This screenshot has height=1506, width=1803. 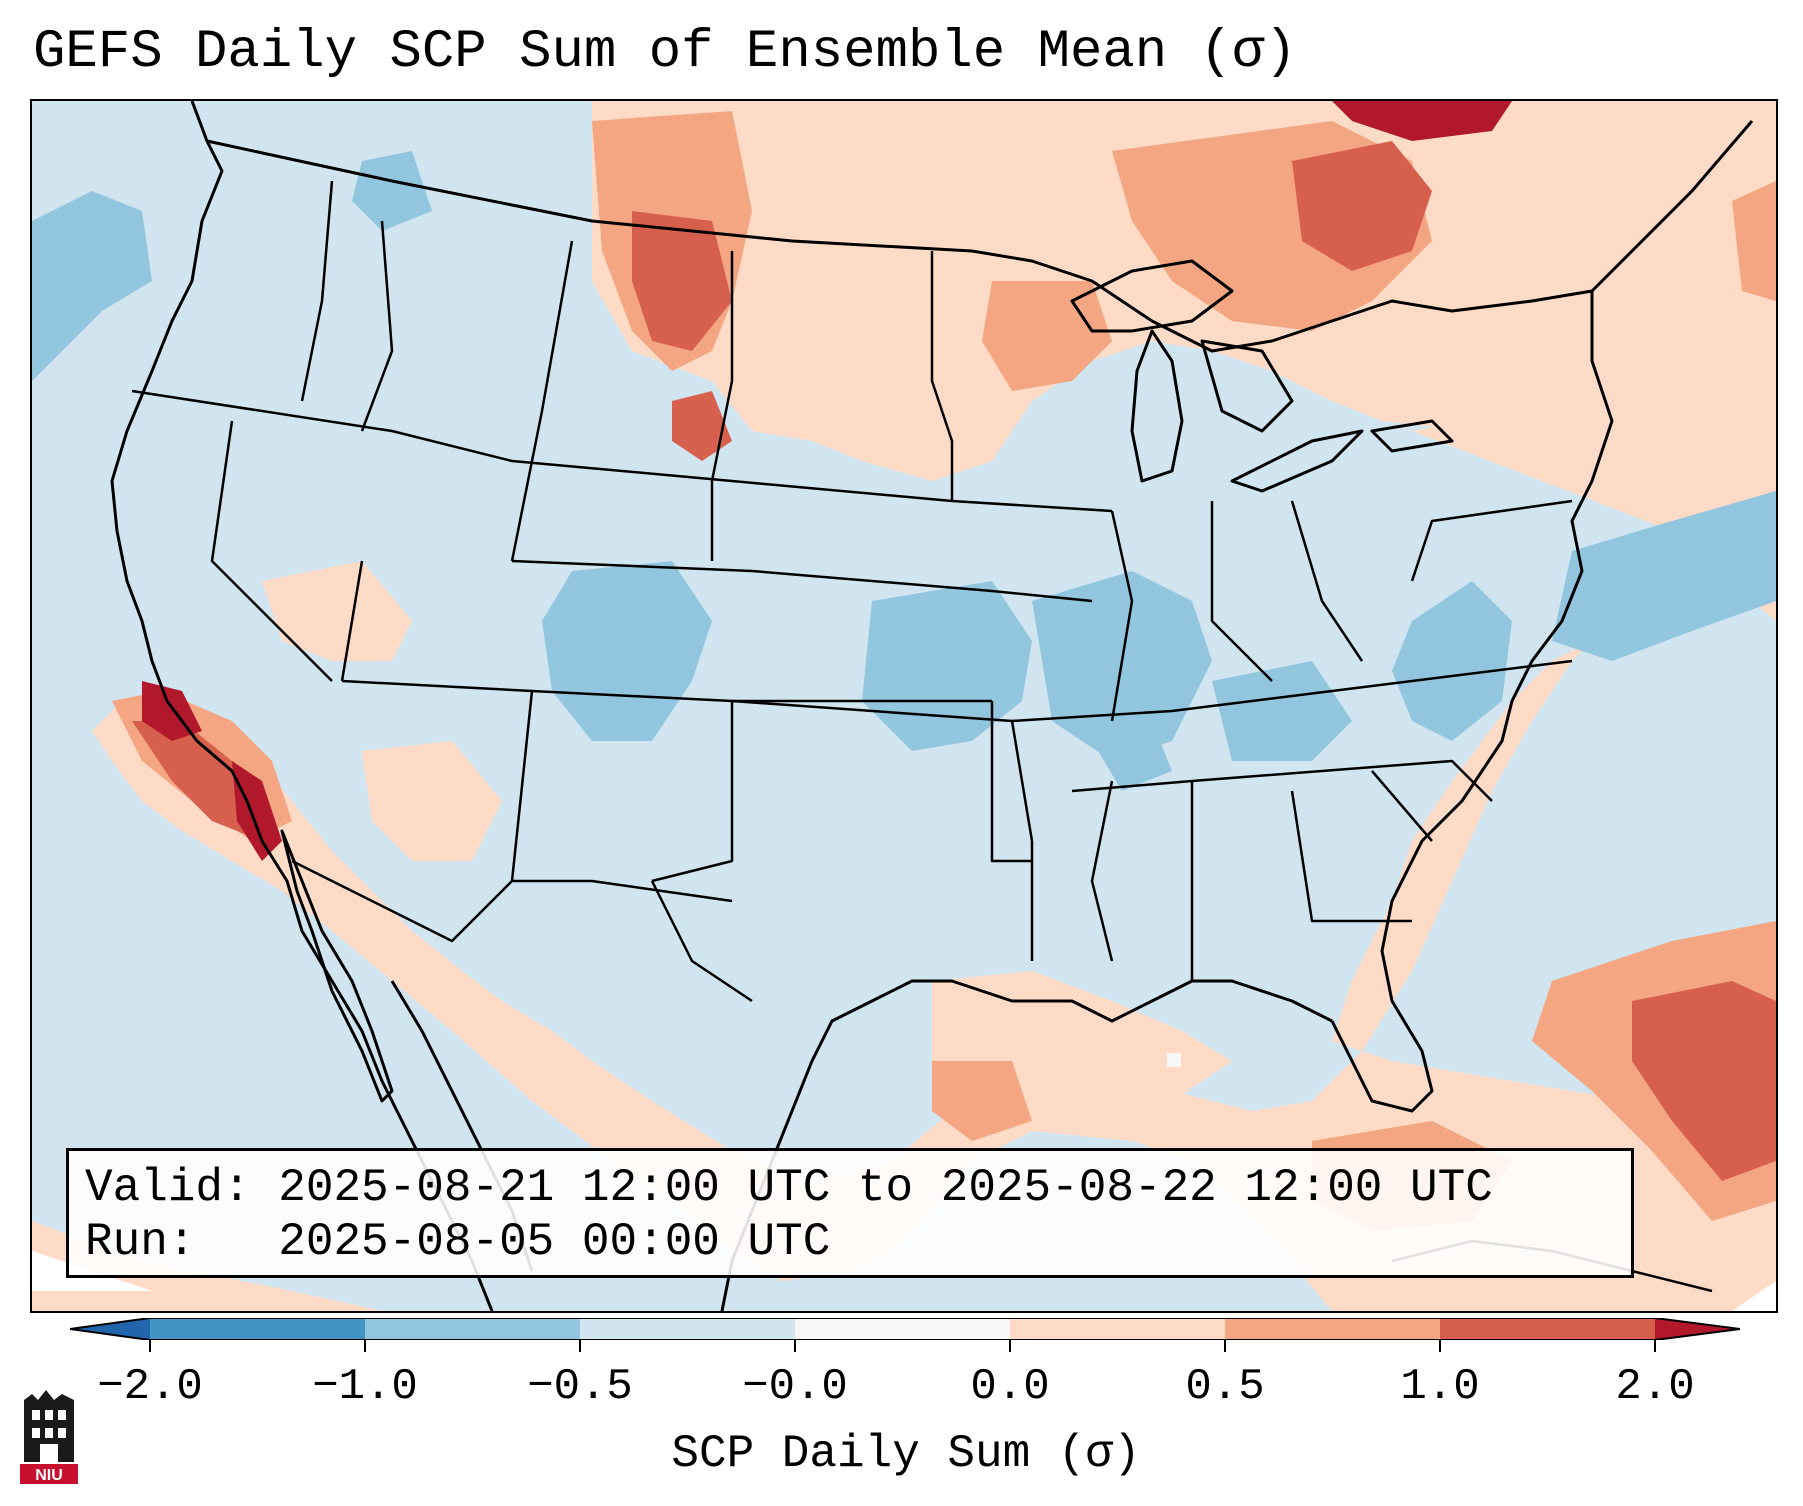 What do you see at coordinates (1152, 296) in the screenshot?
I see `lake-superior` at bounding box center [1152, 296].